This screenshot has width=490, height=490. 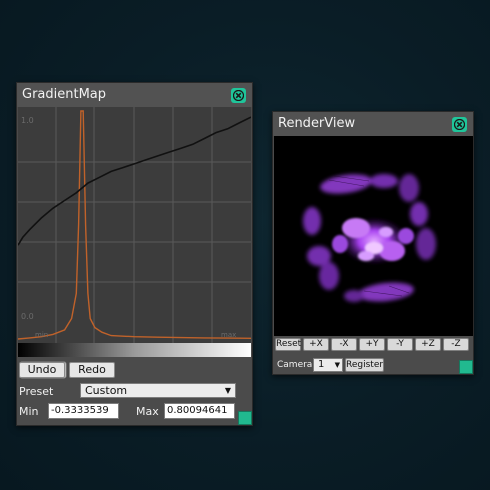 What do you see at coordinates (369, 238) in the screenshot?
I see `volume-render-image` at bounding box center [369, 238].